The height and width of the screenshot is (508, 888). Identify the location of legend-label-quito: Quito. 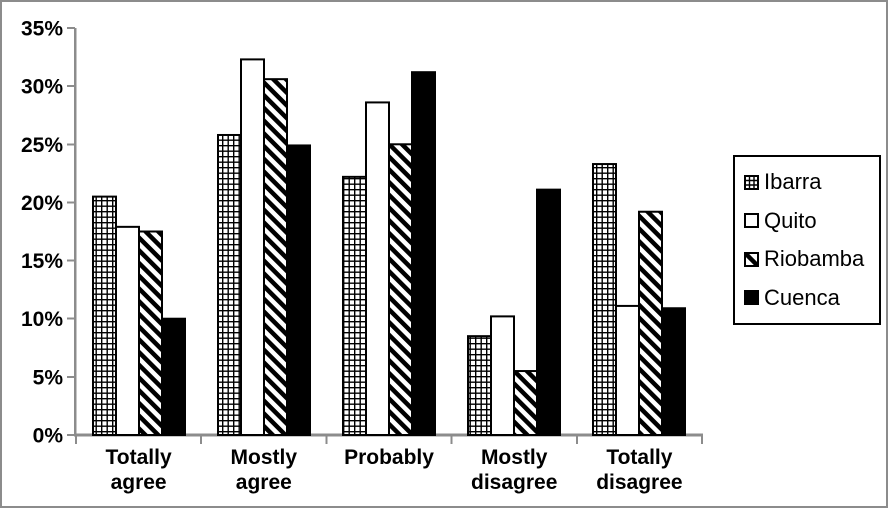
(790, 220).